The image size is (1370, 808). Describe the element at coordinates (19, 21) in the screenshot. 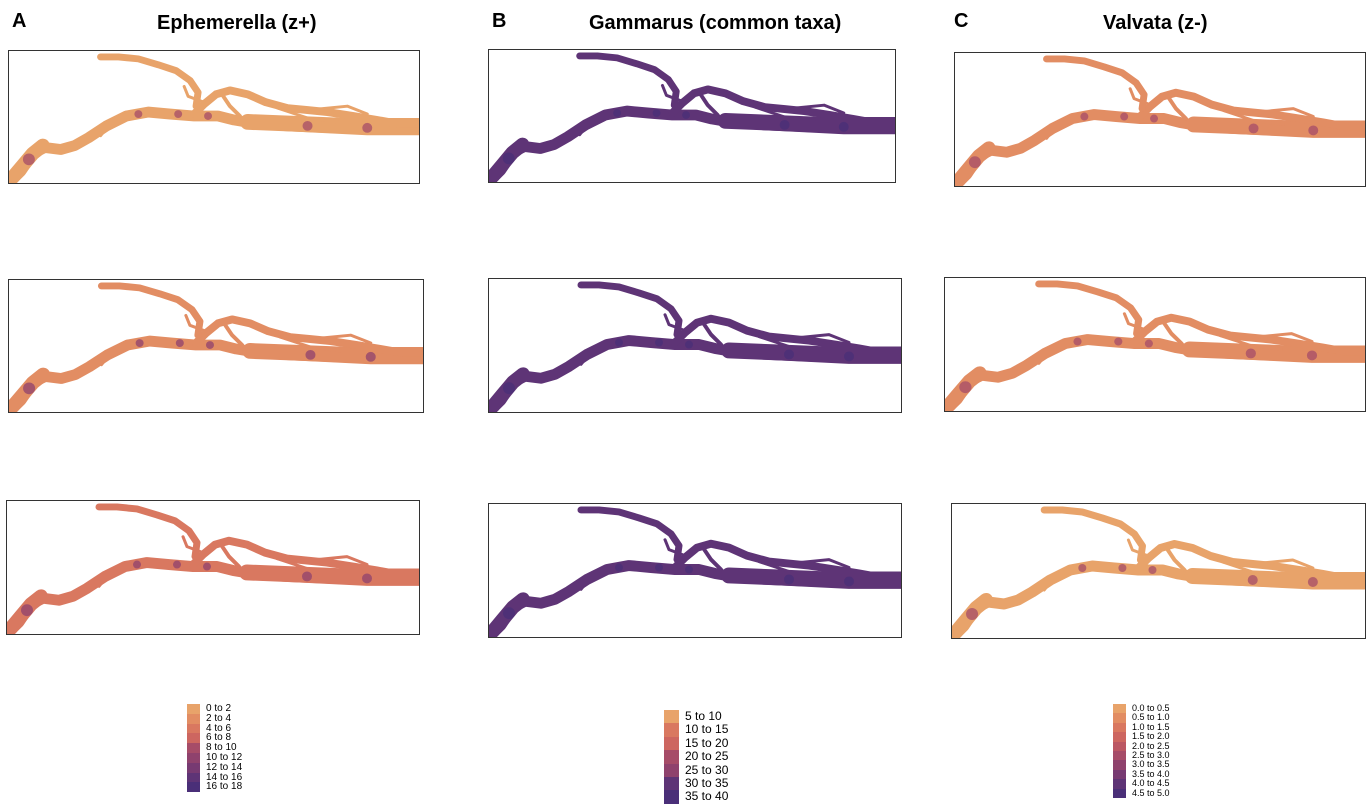

I see `column-a-letter: A` at that location.